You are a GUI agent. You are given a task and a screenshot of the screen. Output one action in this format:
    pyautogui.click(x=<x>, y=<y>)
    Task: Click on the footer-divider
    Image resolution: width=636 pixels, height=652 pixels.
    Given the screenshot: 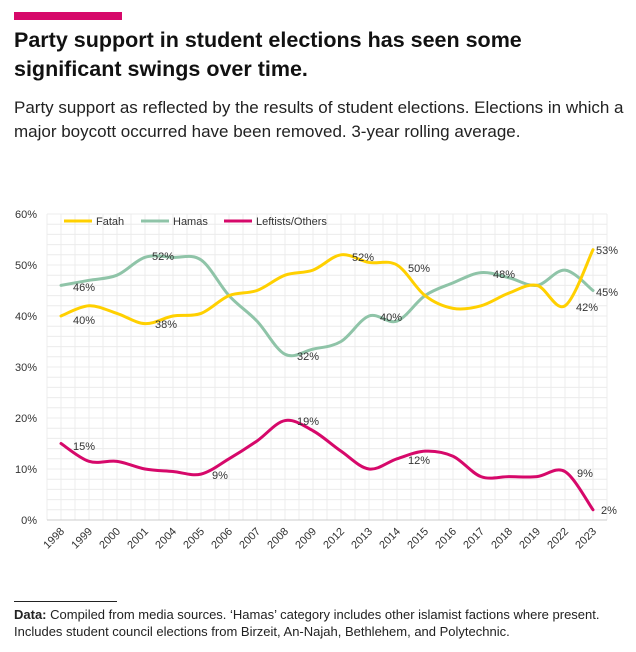 What is the action you would take?
    pyautogui.click(x=65, y=601)
    